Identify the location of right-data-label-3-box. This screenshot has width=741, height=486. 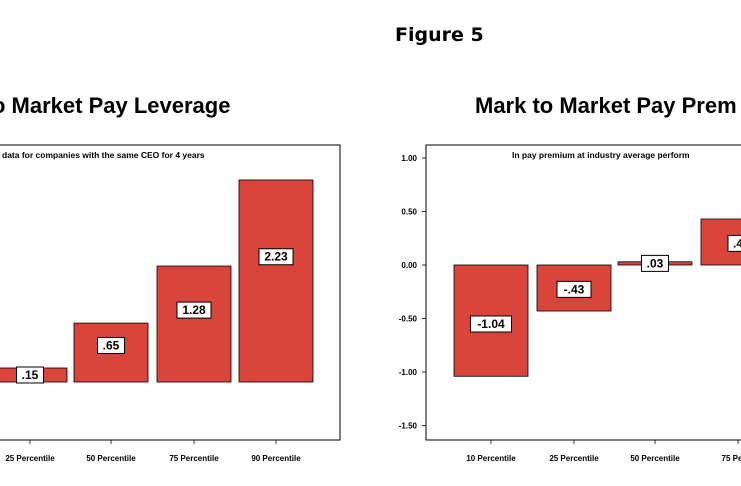
(655, 263).